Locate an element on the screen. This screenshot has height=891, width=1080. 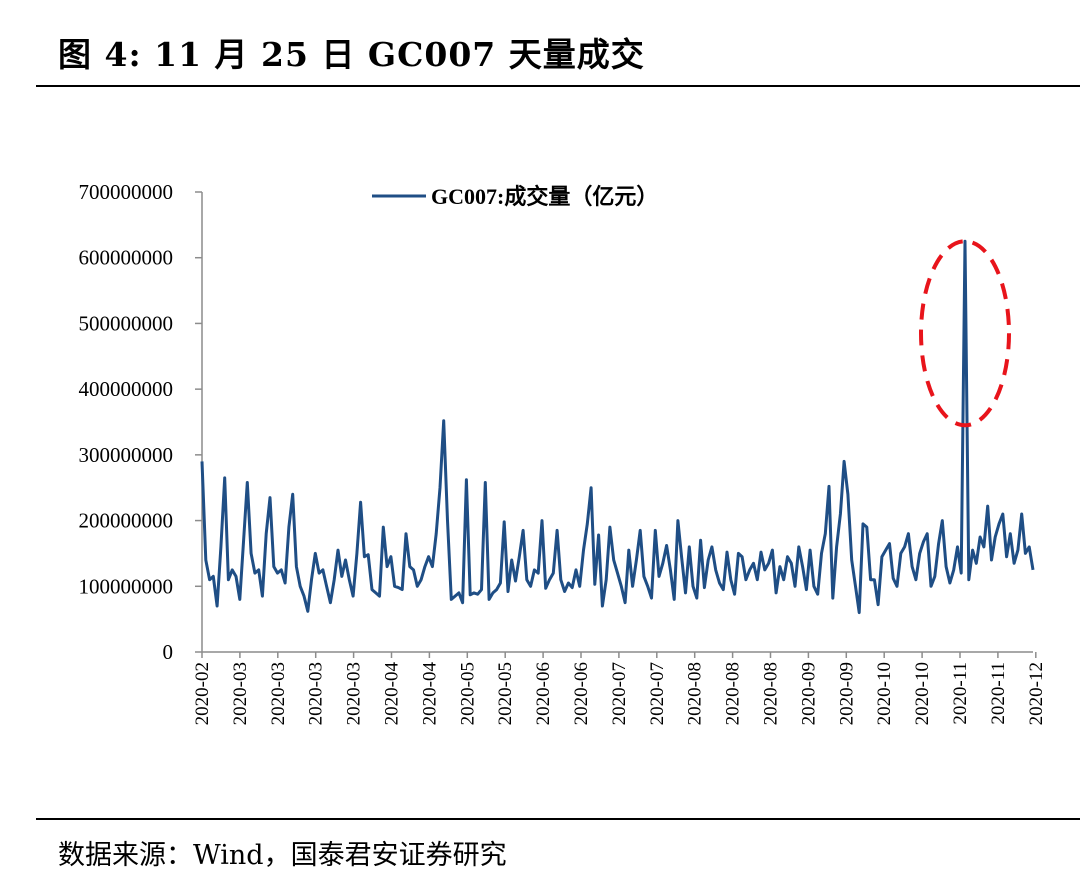
y-tick-label: 0 is located at coordinates (168, 652).